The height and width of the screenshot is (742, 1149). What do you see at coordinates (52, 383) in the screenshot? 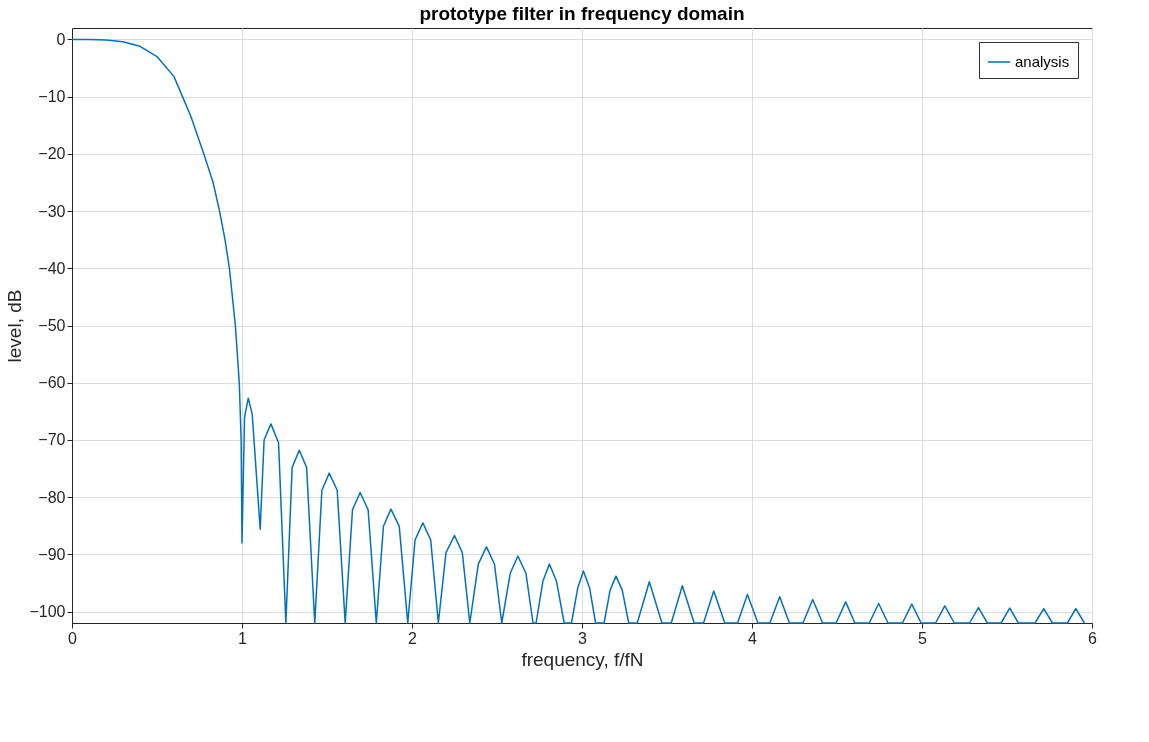
I see `y-tick-label: −60` at bounding box center [52, 383].